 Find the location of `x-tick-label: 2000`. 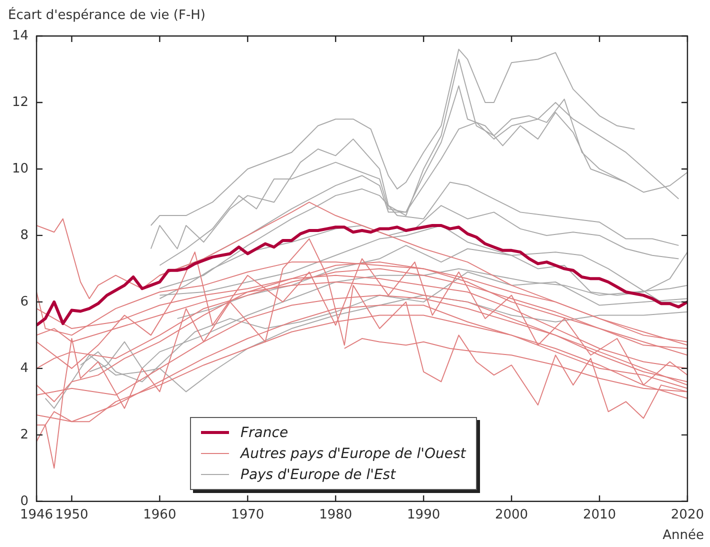

x-tick-label: 2000 is located at coordinates (511, 515).